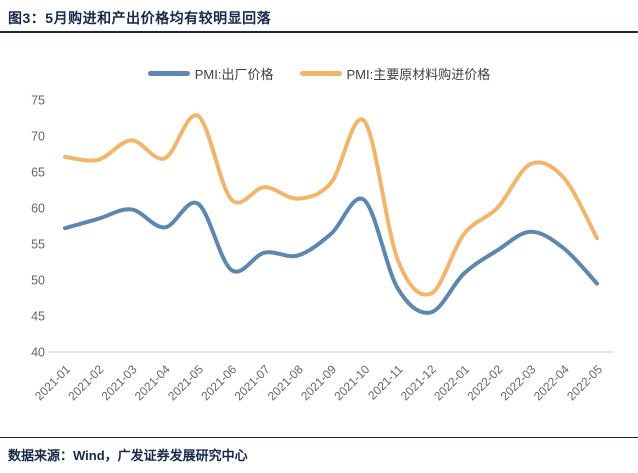 This screenshot has height=473, width=638. Describe the element at coordinates (318, 382) in the screenshot. I see `x-tick-label: 2021-09` at that location.